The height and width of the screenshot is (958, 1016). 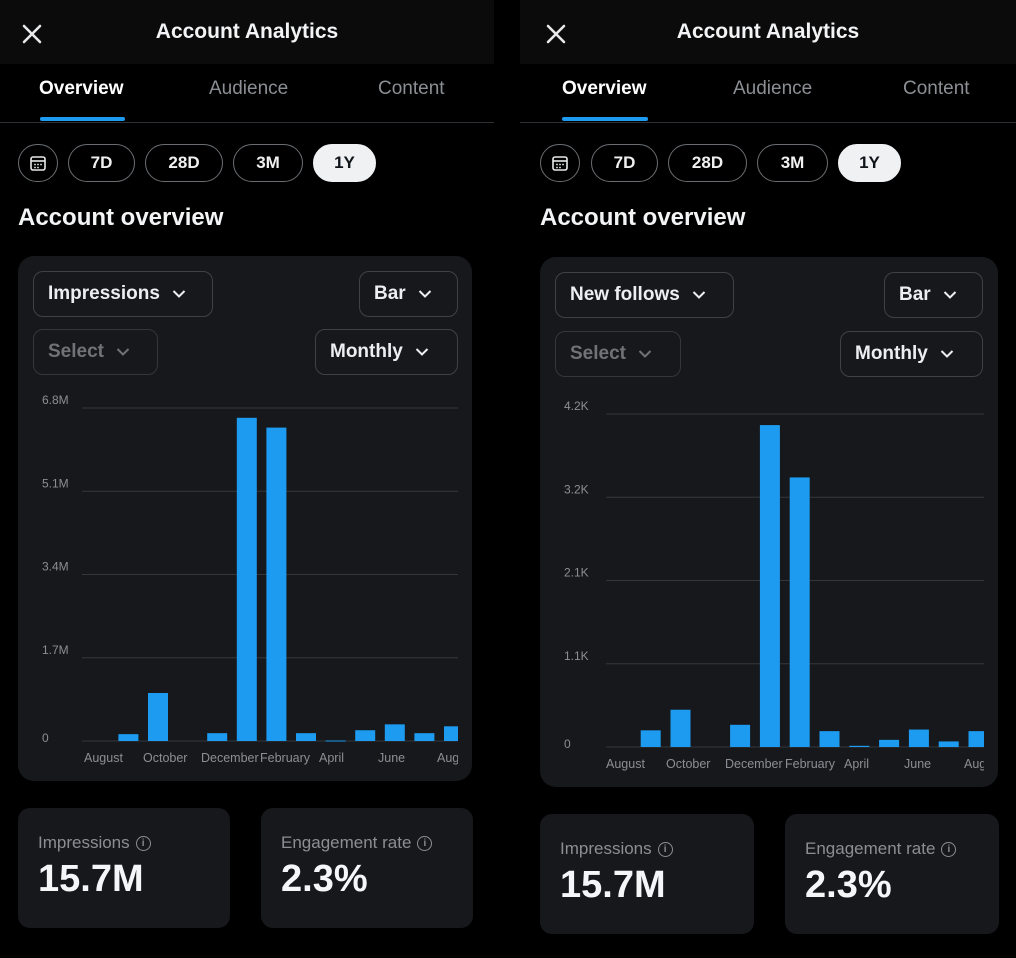 I want to click on metric-dropdown: Impressions, so click(x=123, y=294).